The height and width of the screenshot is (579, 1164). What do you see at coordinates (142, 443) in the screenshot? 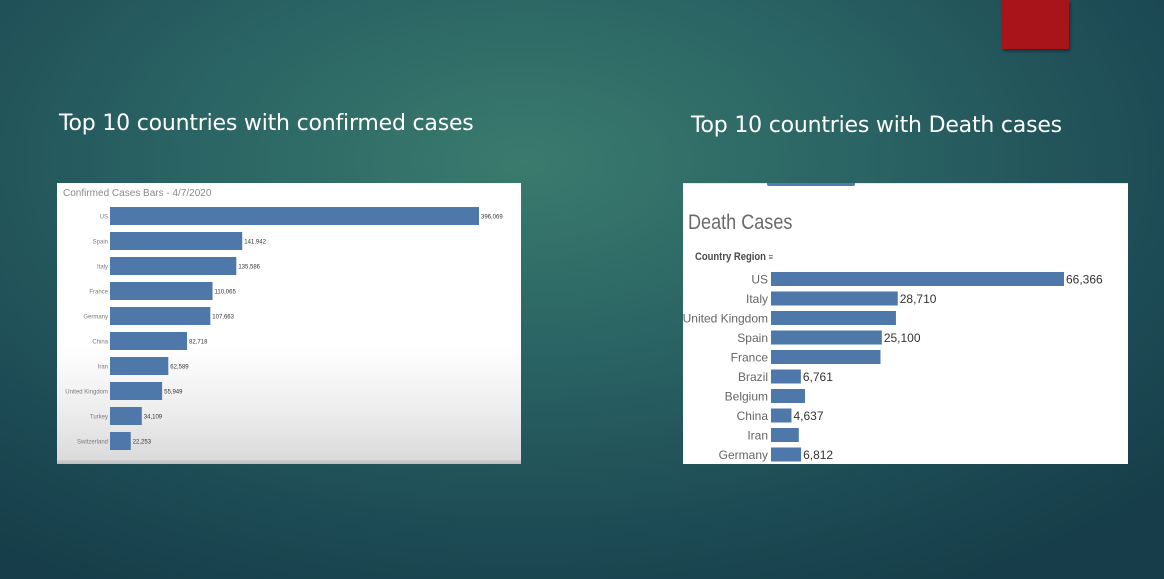
I see `value-label-switzerland: 22,253` at bounding box center [142, 443].